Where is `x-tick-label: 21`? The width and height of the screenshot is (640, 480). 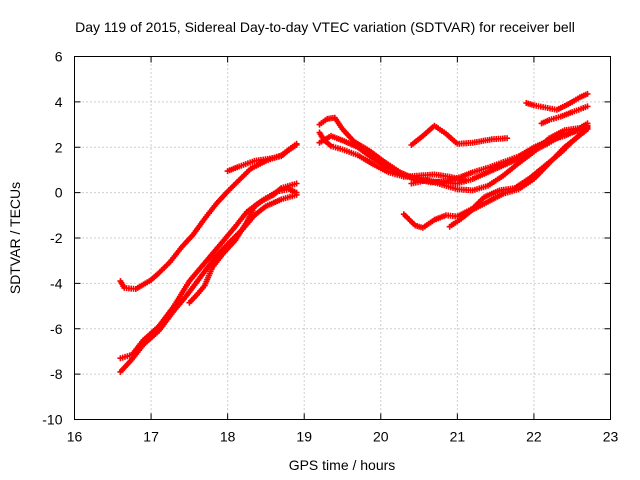 x-tick-label: 21 is located at coordinates (458, 437).